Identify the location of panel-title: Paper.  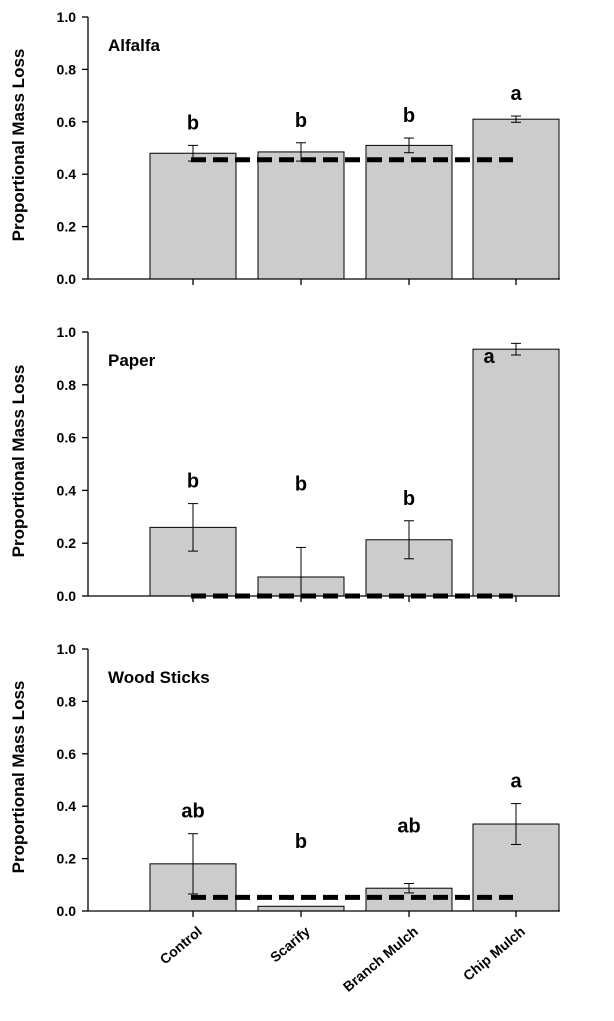
(132, 360).